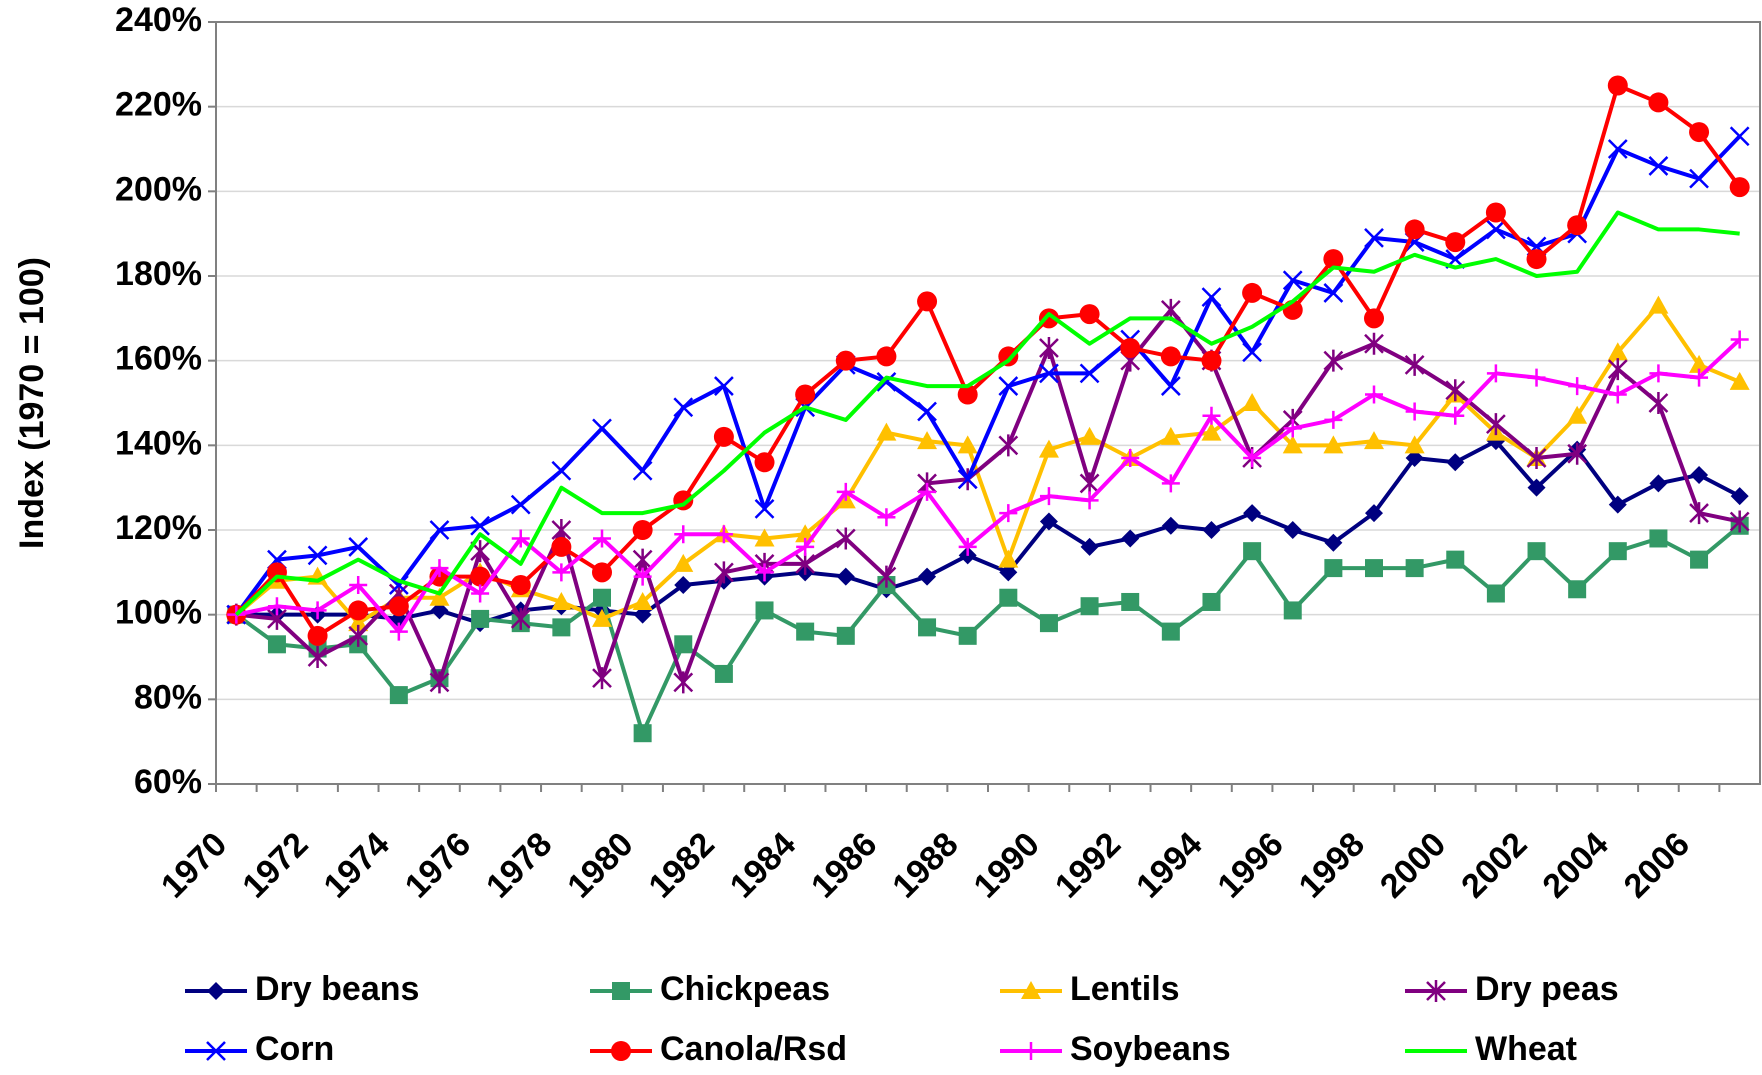  What do you see at coordinates (710, 989) in the screenshot?
I see `legend-entry: Chickpeas` at bounding box center [710, 989].